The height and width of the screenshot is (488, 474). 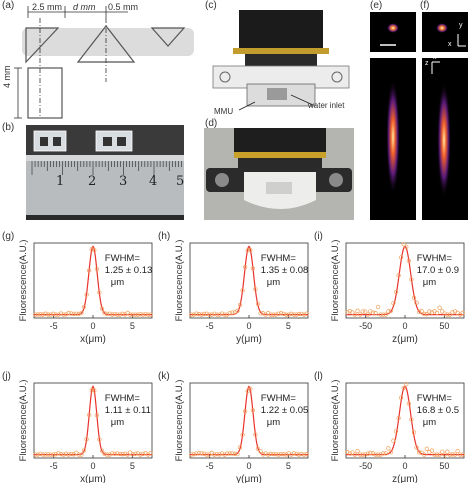 What do you see at coordinates (318, 376) in the screenshot?
I see `panel-label-l: (l)` at bounding box center [318, 376].